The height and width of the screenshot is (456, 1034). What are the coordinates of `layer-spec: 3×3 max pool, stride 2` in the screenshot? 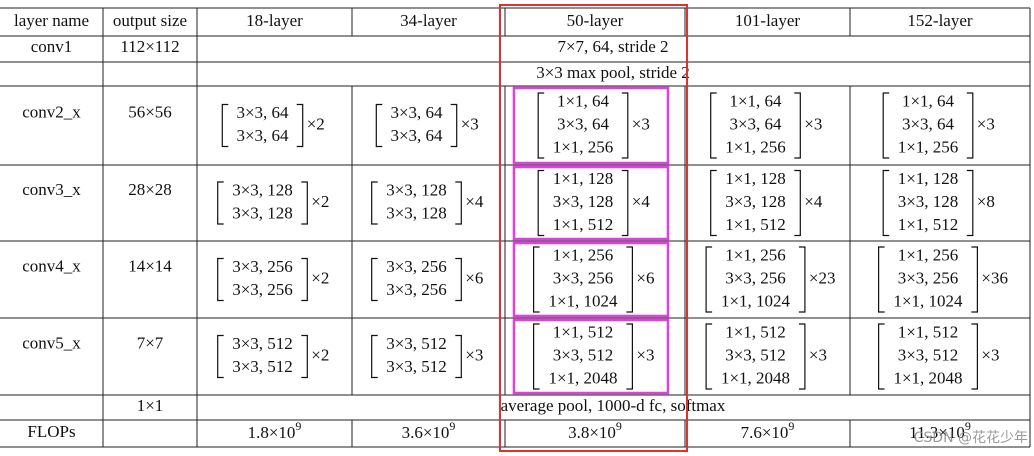 It's located at (613, 72).